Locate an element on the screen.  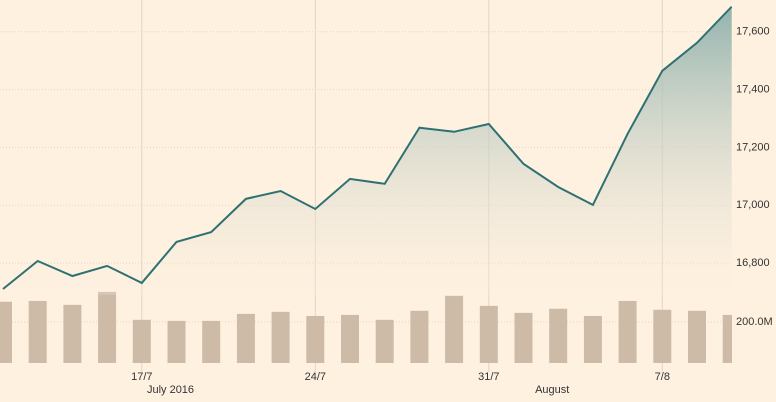
x-tick-label: 24/7 is located at coordinates (315, 377).